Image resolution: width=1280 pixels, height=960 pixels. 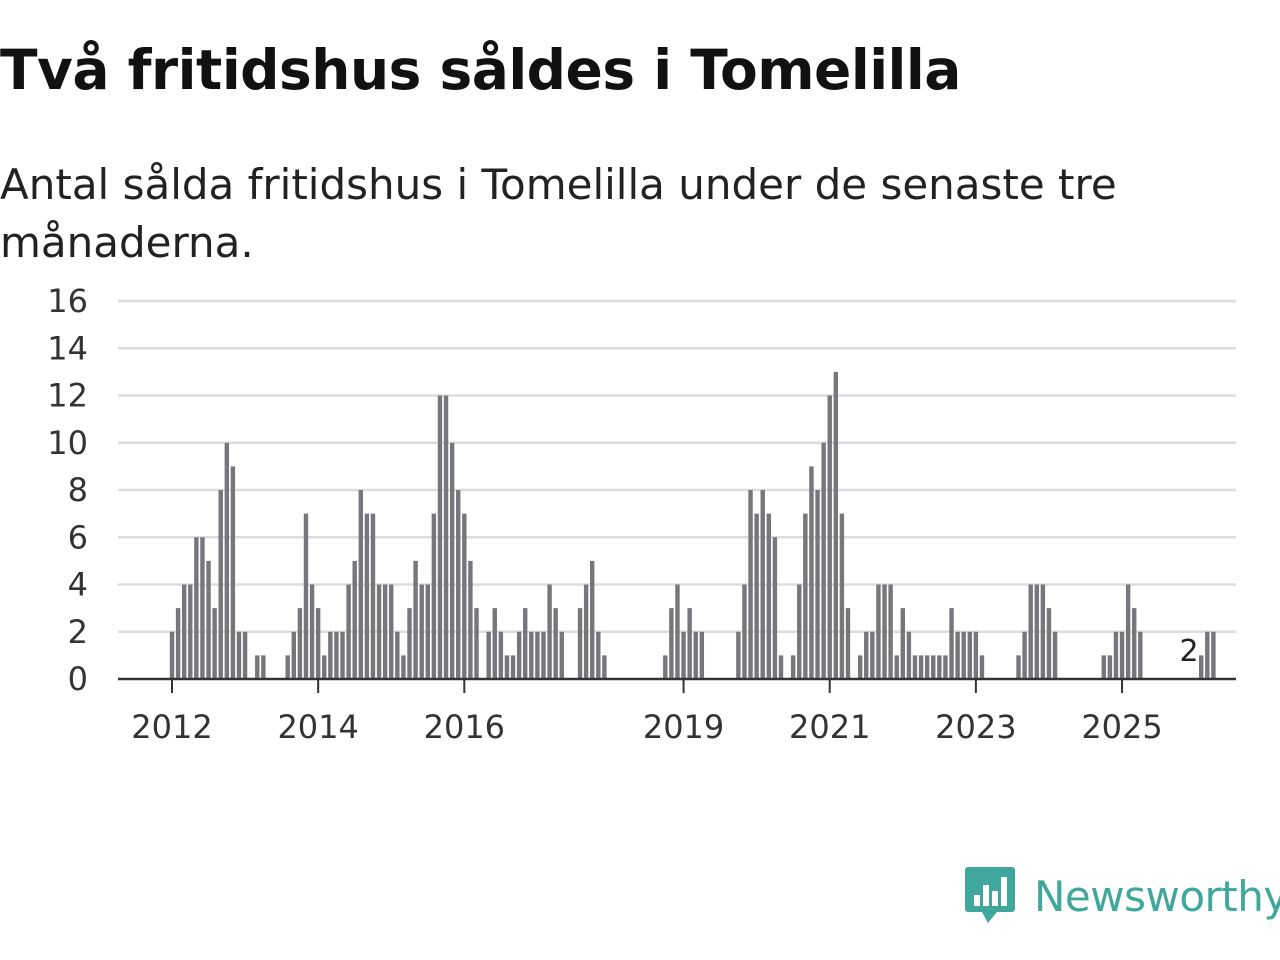 I want to click on highlight-value-label: 2, so click(x=1188, y=651).